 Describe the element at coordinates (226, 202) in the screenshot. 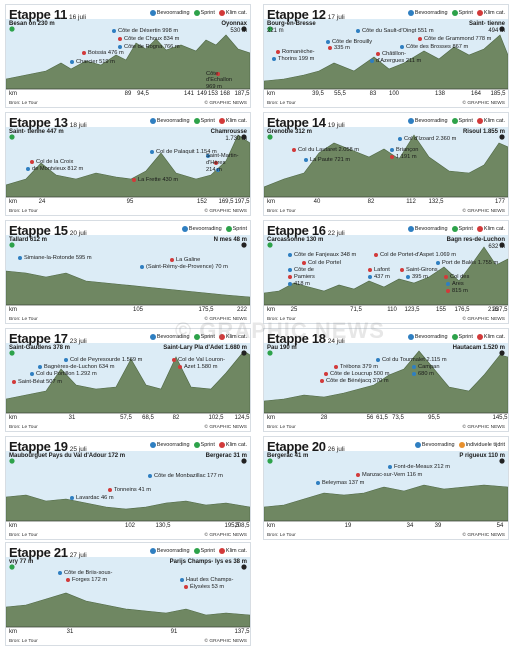

I see `km-tick-label: 169,5` at that location.